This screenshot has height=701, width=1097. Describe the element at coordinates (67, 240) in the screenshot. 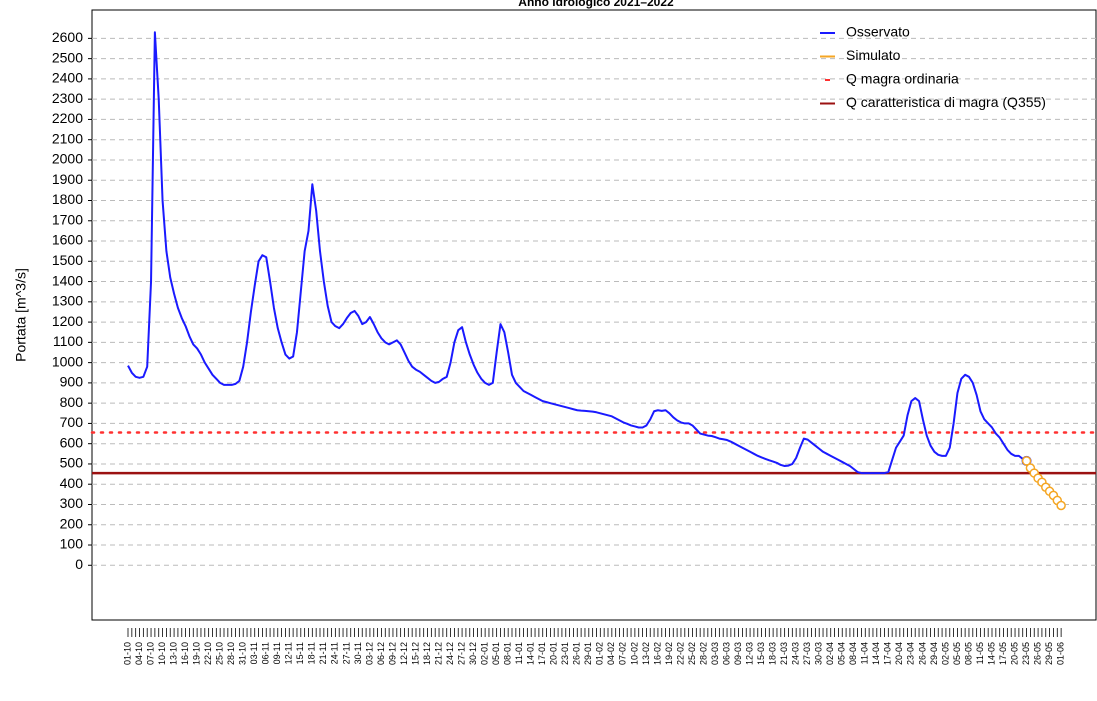

I see `y-tick-label: 1600` at that location.